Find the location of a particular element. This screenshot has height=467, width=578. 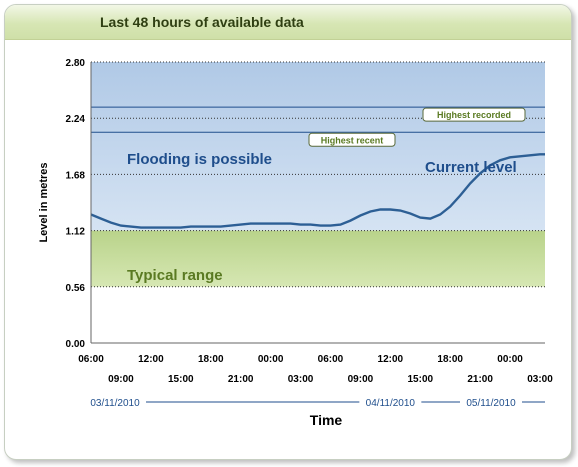

y-tick-label: 0.00 is located at coordinates (76, 344).